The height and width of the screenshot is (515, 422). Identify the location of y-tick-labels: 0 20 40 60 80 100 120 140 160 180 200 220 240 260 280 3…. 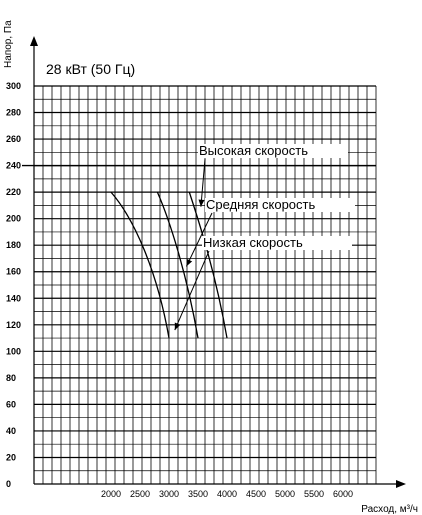
(13, 285).